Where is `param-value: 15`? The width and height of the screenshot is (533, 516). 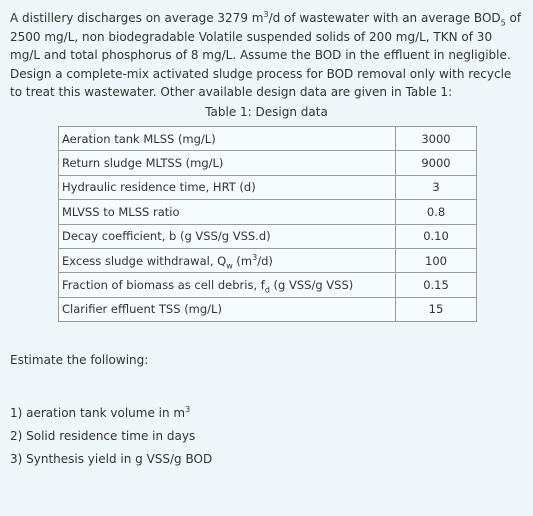
param-value: 15 is located at coordinates (436, 309).